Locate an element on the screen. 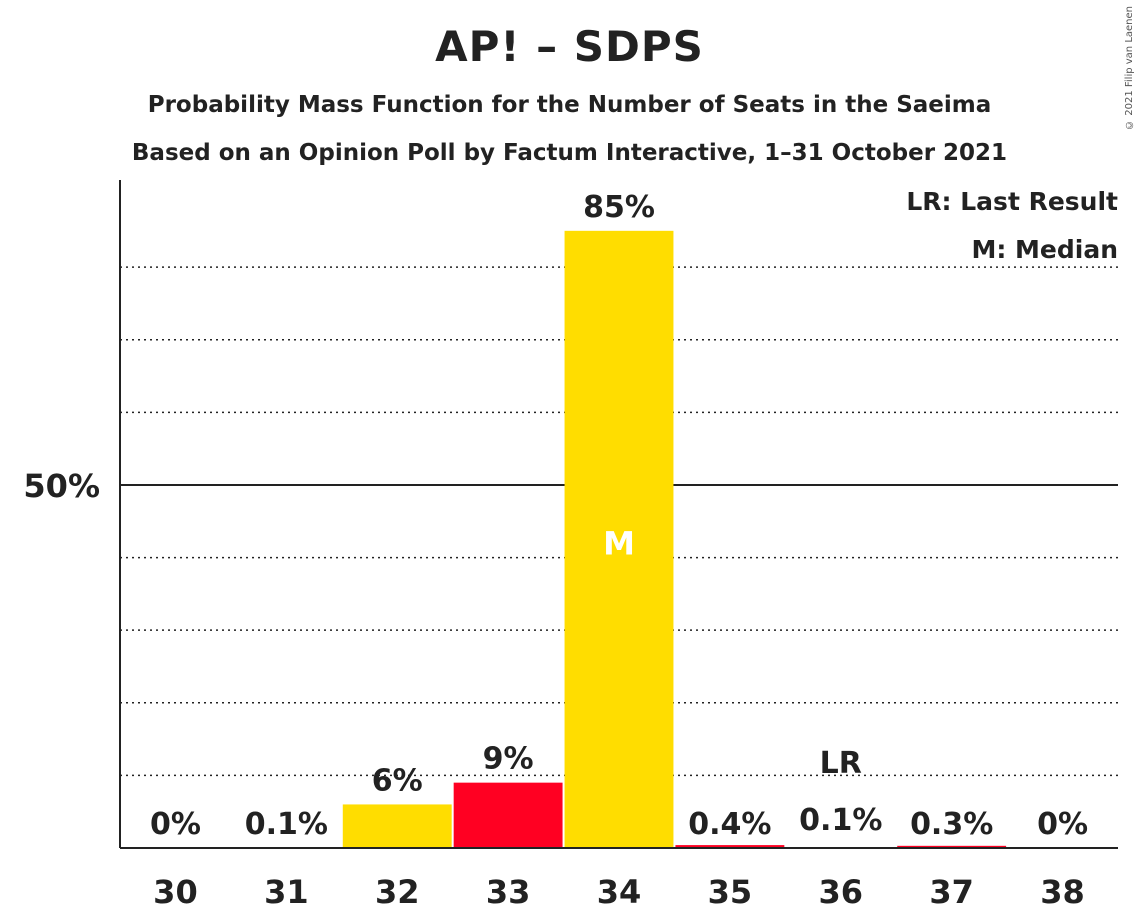 This screenshot has width=1139, height=924. x-tick-label: 38 is located at coordinates (1062, 892).